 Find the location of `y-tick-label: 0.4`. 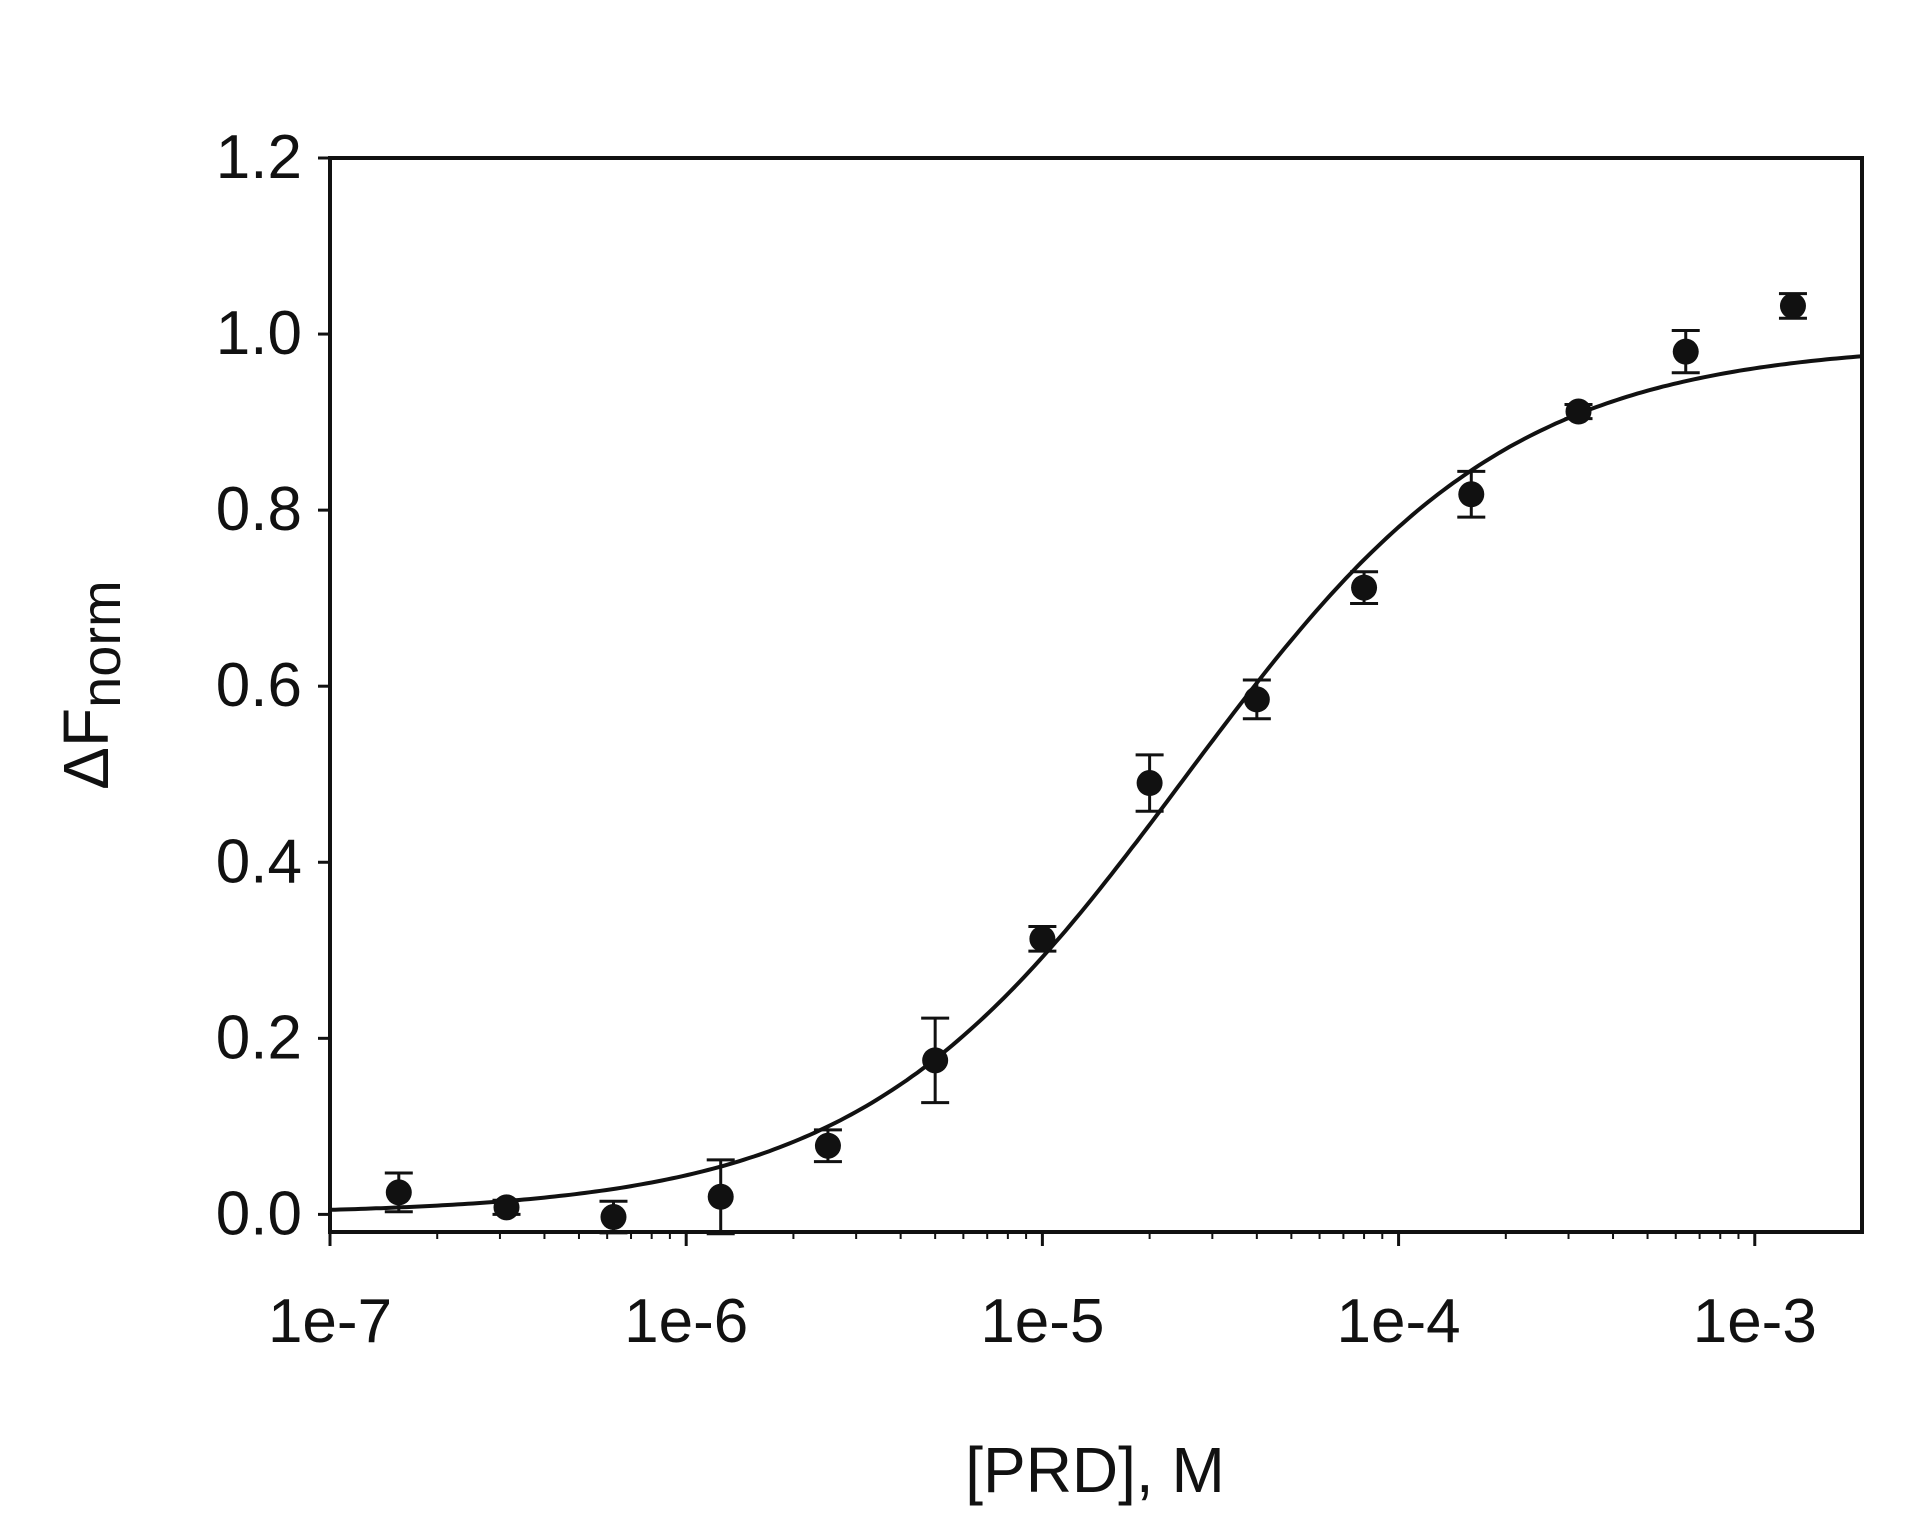

y-tick-label: 0.4 is located at coordinates (259, 861).